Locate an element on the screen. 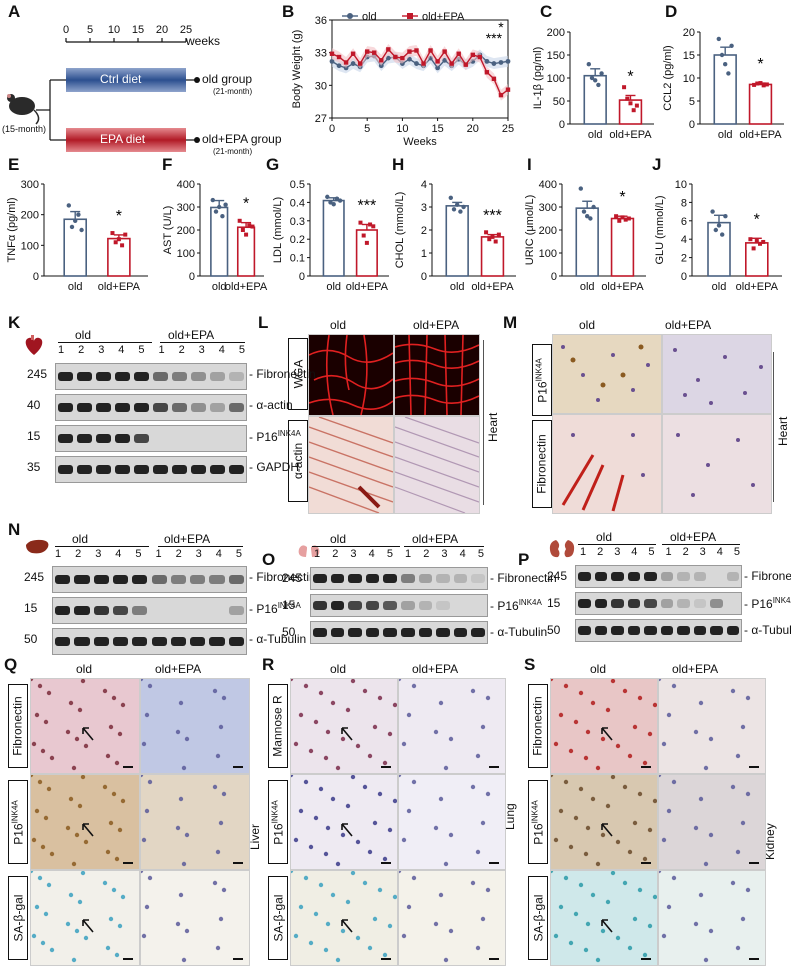 This screenshot has height=976, width=791. bar-ytick: 10 is located at coordinates (689, 79).